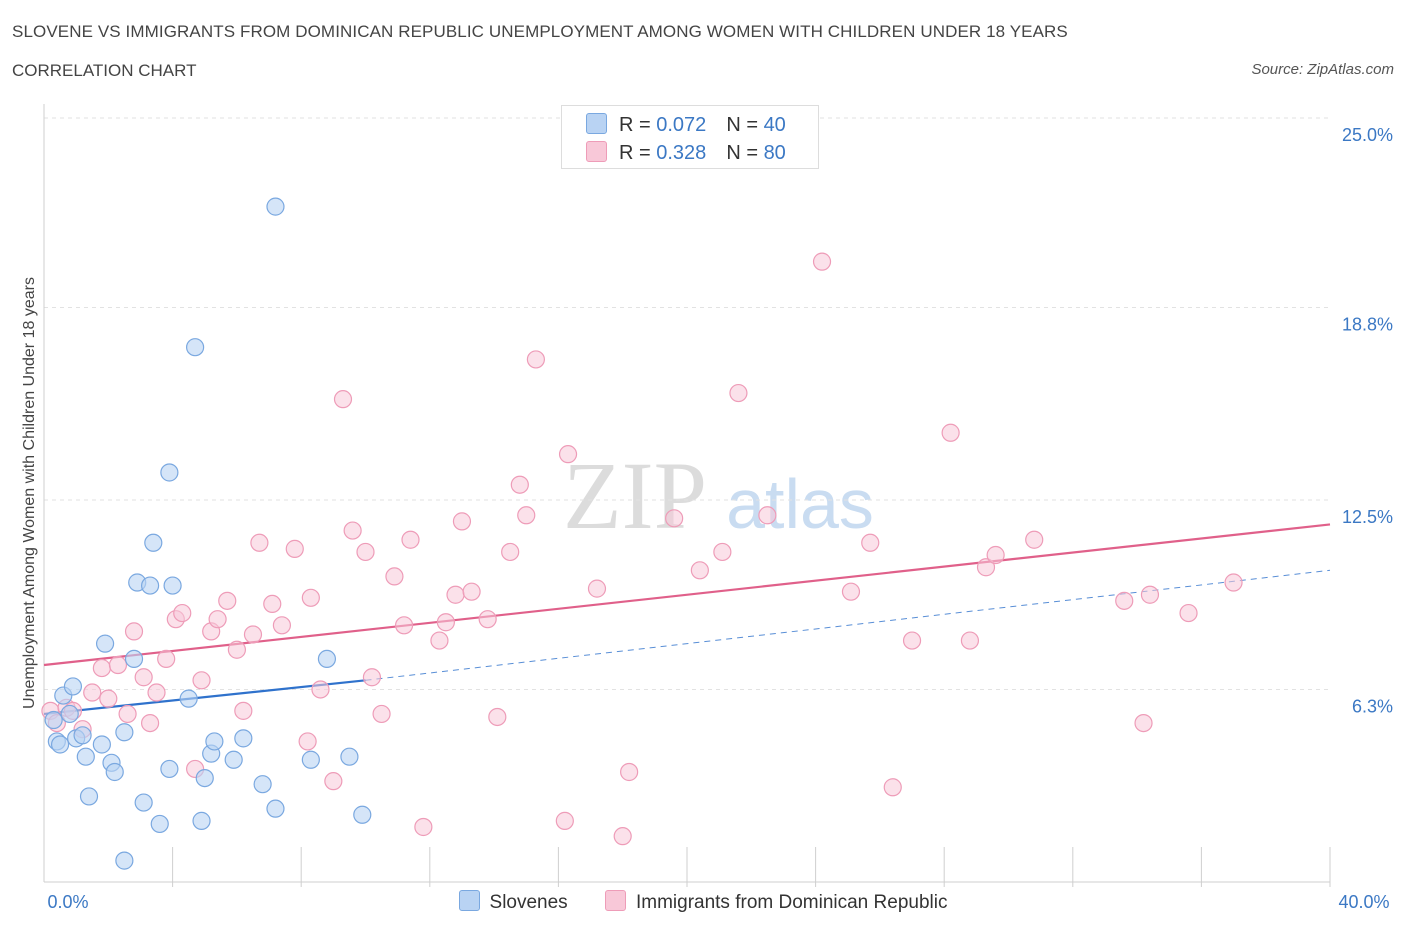  Describe the element at coordinates (1322, 69) in the screenshot. I see `source-label: Source: ZipAtlas.com` at that location.